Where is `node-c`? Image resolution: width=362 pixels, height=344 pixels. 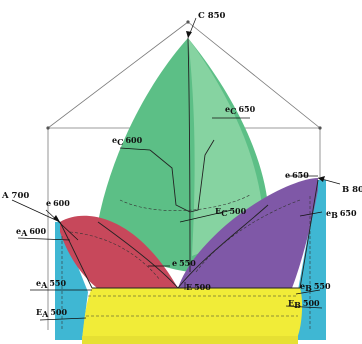 node-c is located at coordinates (188, 22).